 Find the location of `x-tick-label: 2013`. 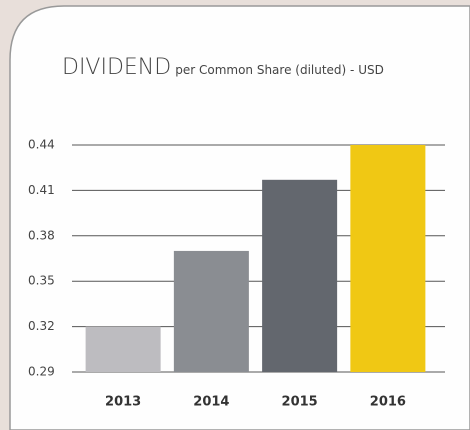

x-tick-label: 2013 is located at coordinates (123, 402).